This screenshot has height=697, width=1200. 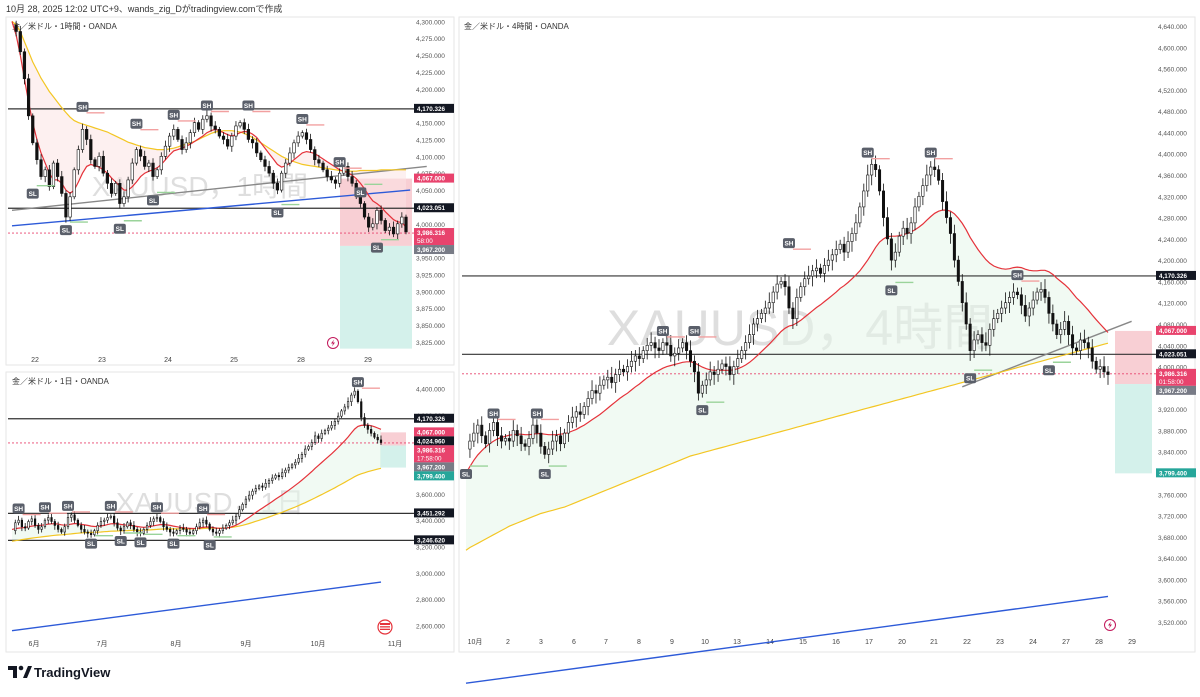 What do you see at coordinates (430, 39) in the screenshot?
I see `h1-ytick-label: 4,275.000` at bounding box center [430, 39].